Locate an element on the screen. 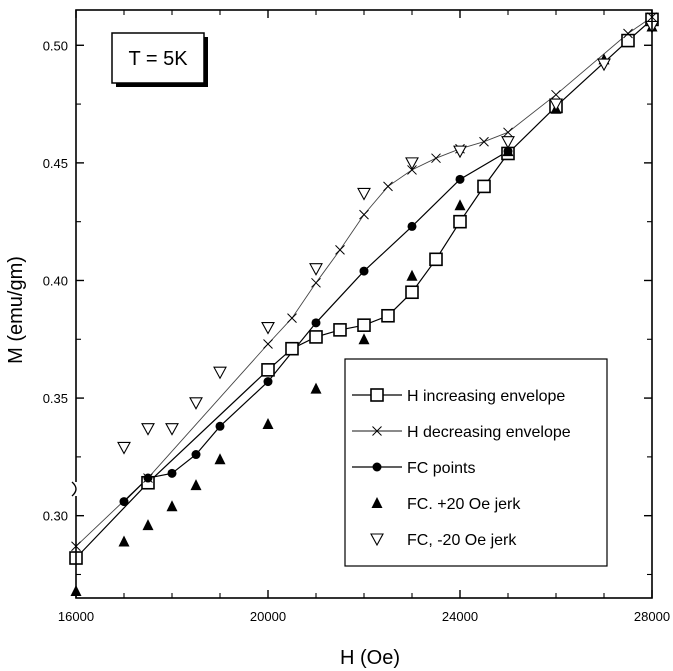  annotation-text: T = 5K is located at coordinates (158, 59).